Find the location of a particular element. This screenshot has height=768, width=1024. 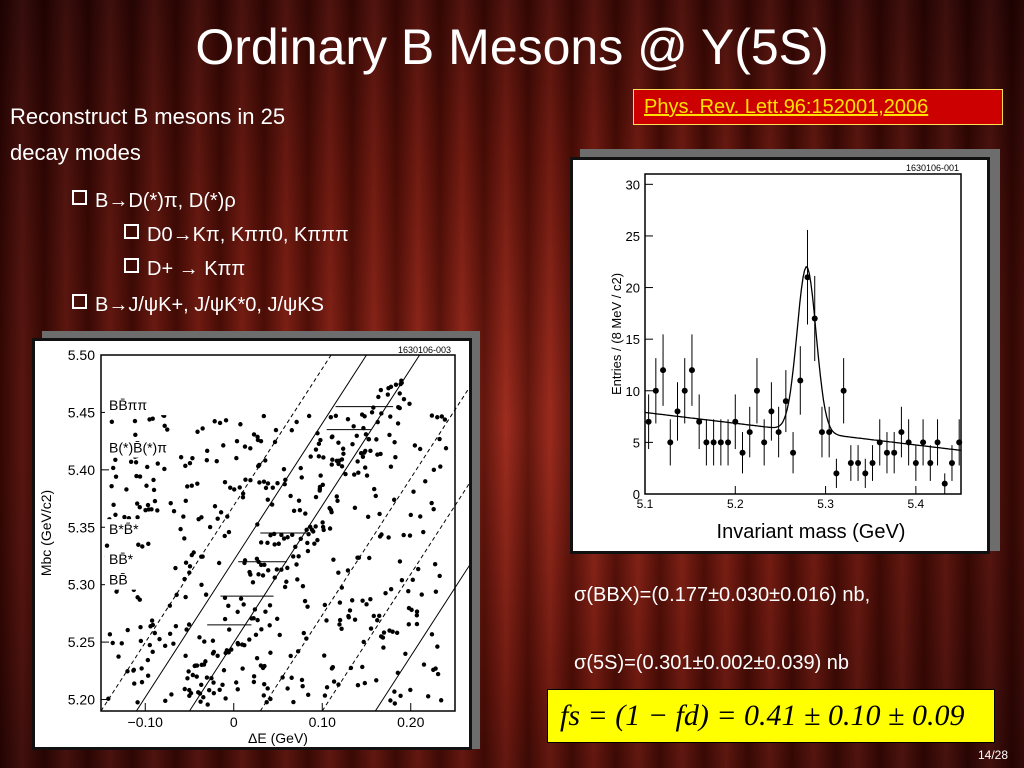

bullet-1: B→D(*)π, D(*)ρ is located at coordinates (154, 201).